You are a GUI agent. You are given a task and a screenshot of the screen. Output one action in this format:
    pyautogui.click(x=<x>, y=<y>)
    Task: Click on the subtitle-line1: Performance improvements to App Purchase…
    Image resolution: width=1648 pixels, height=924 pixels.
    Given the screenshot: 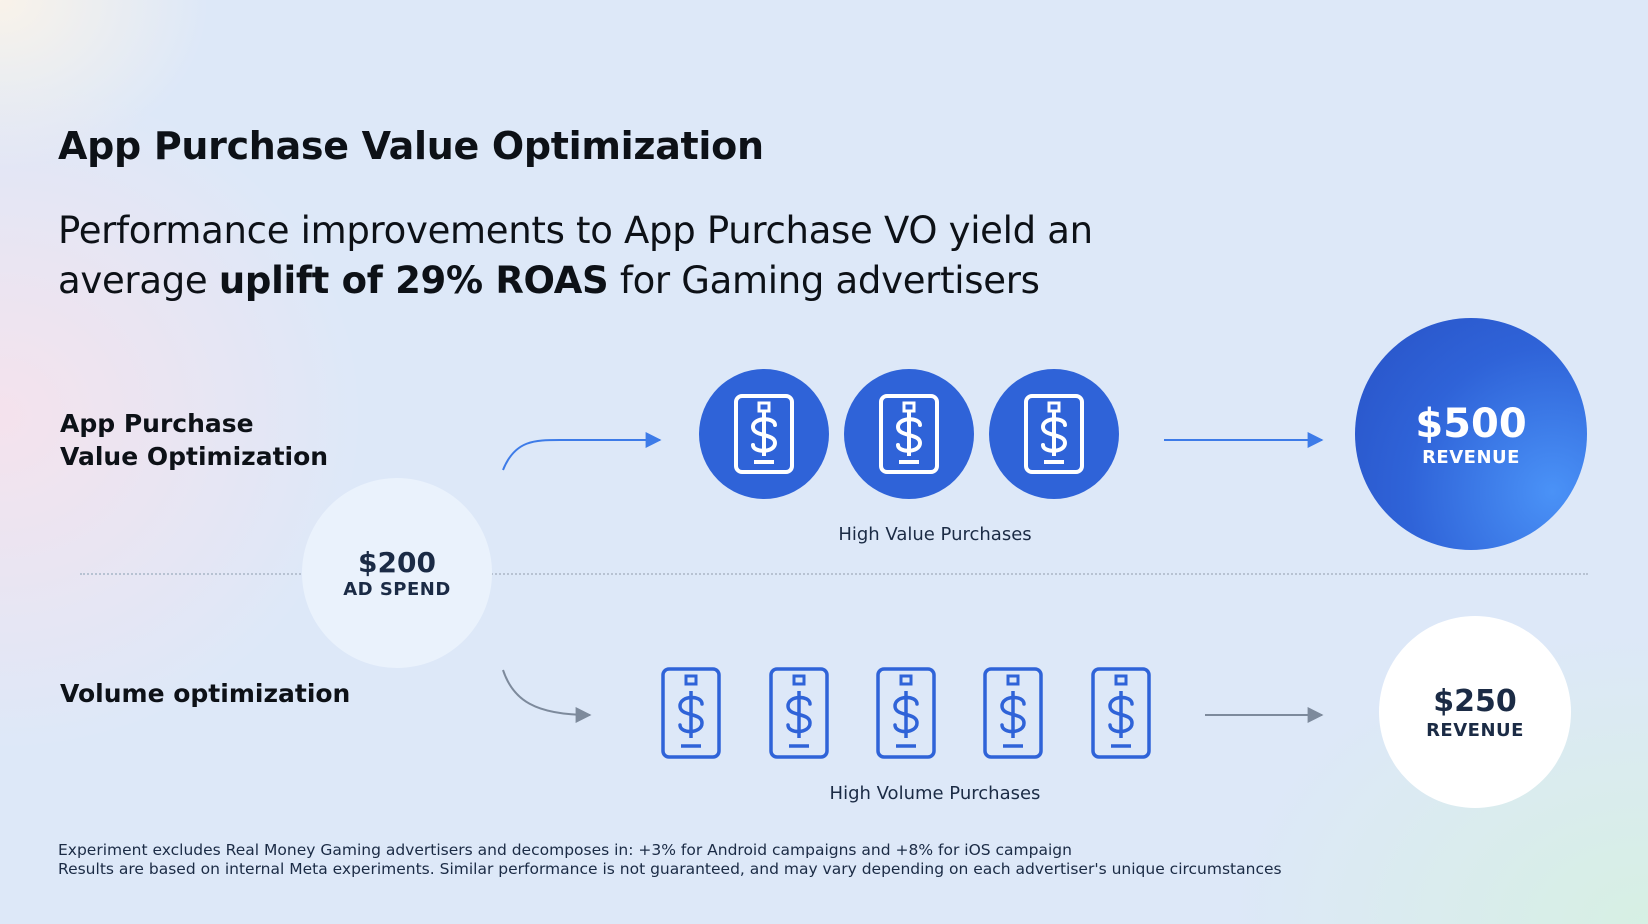 What is the action you would take?
    pyautogui.click(x=575, y=230)
    